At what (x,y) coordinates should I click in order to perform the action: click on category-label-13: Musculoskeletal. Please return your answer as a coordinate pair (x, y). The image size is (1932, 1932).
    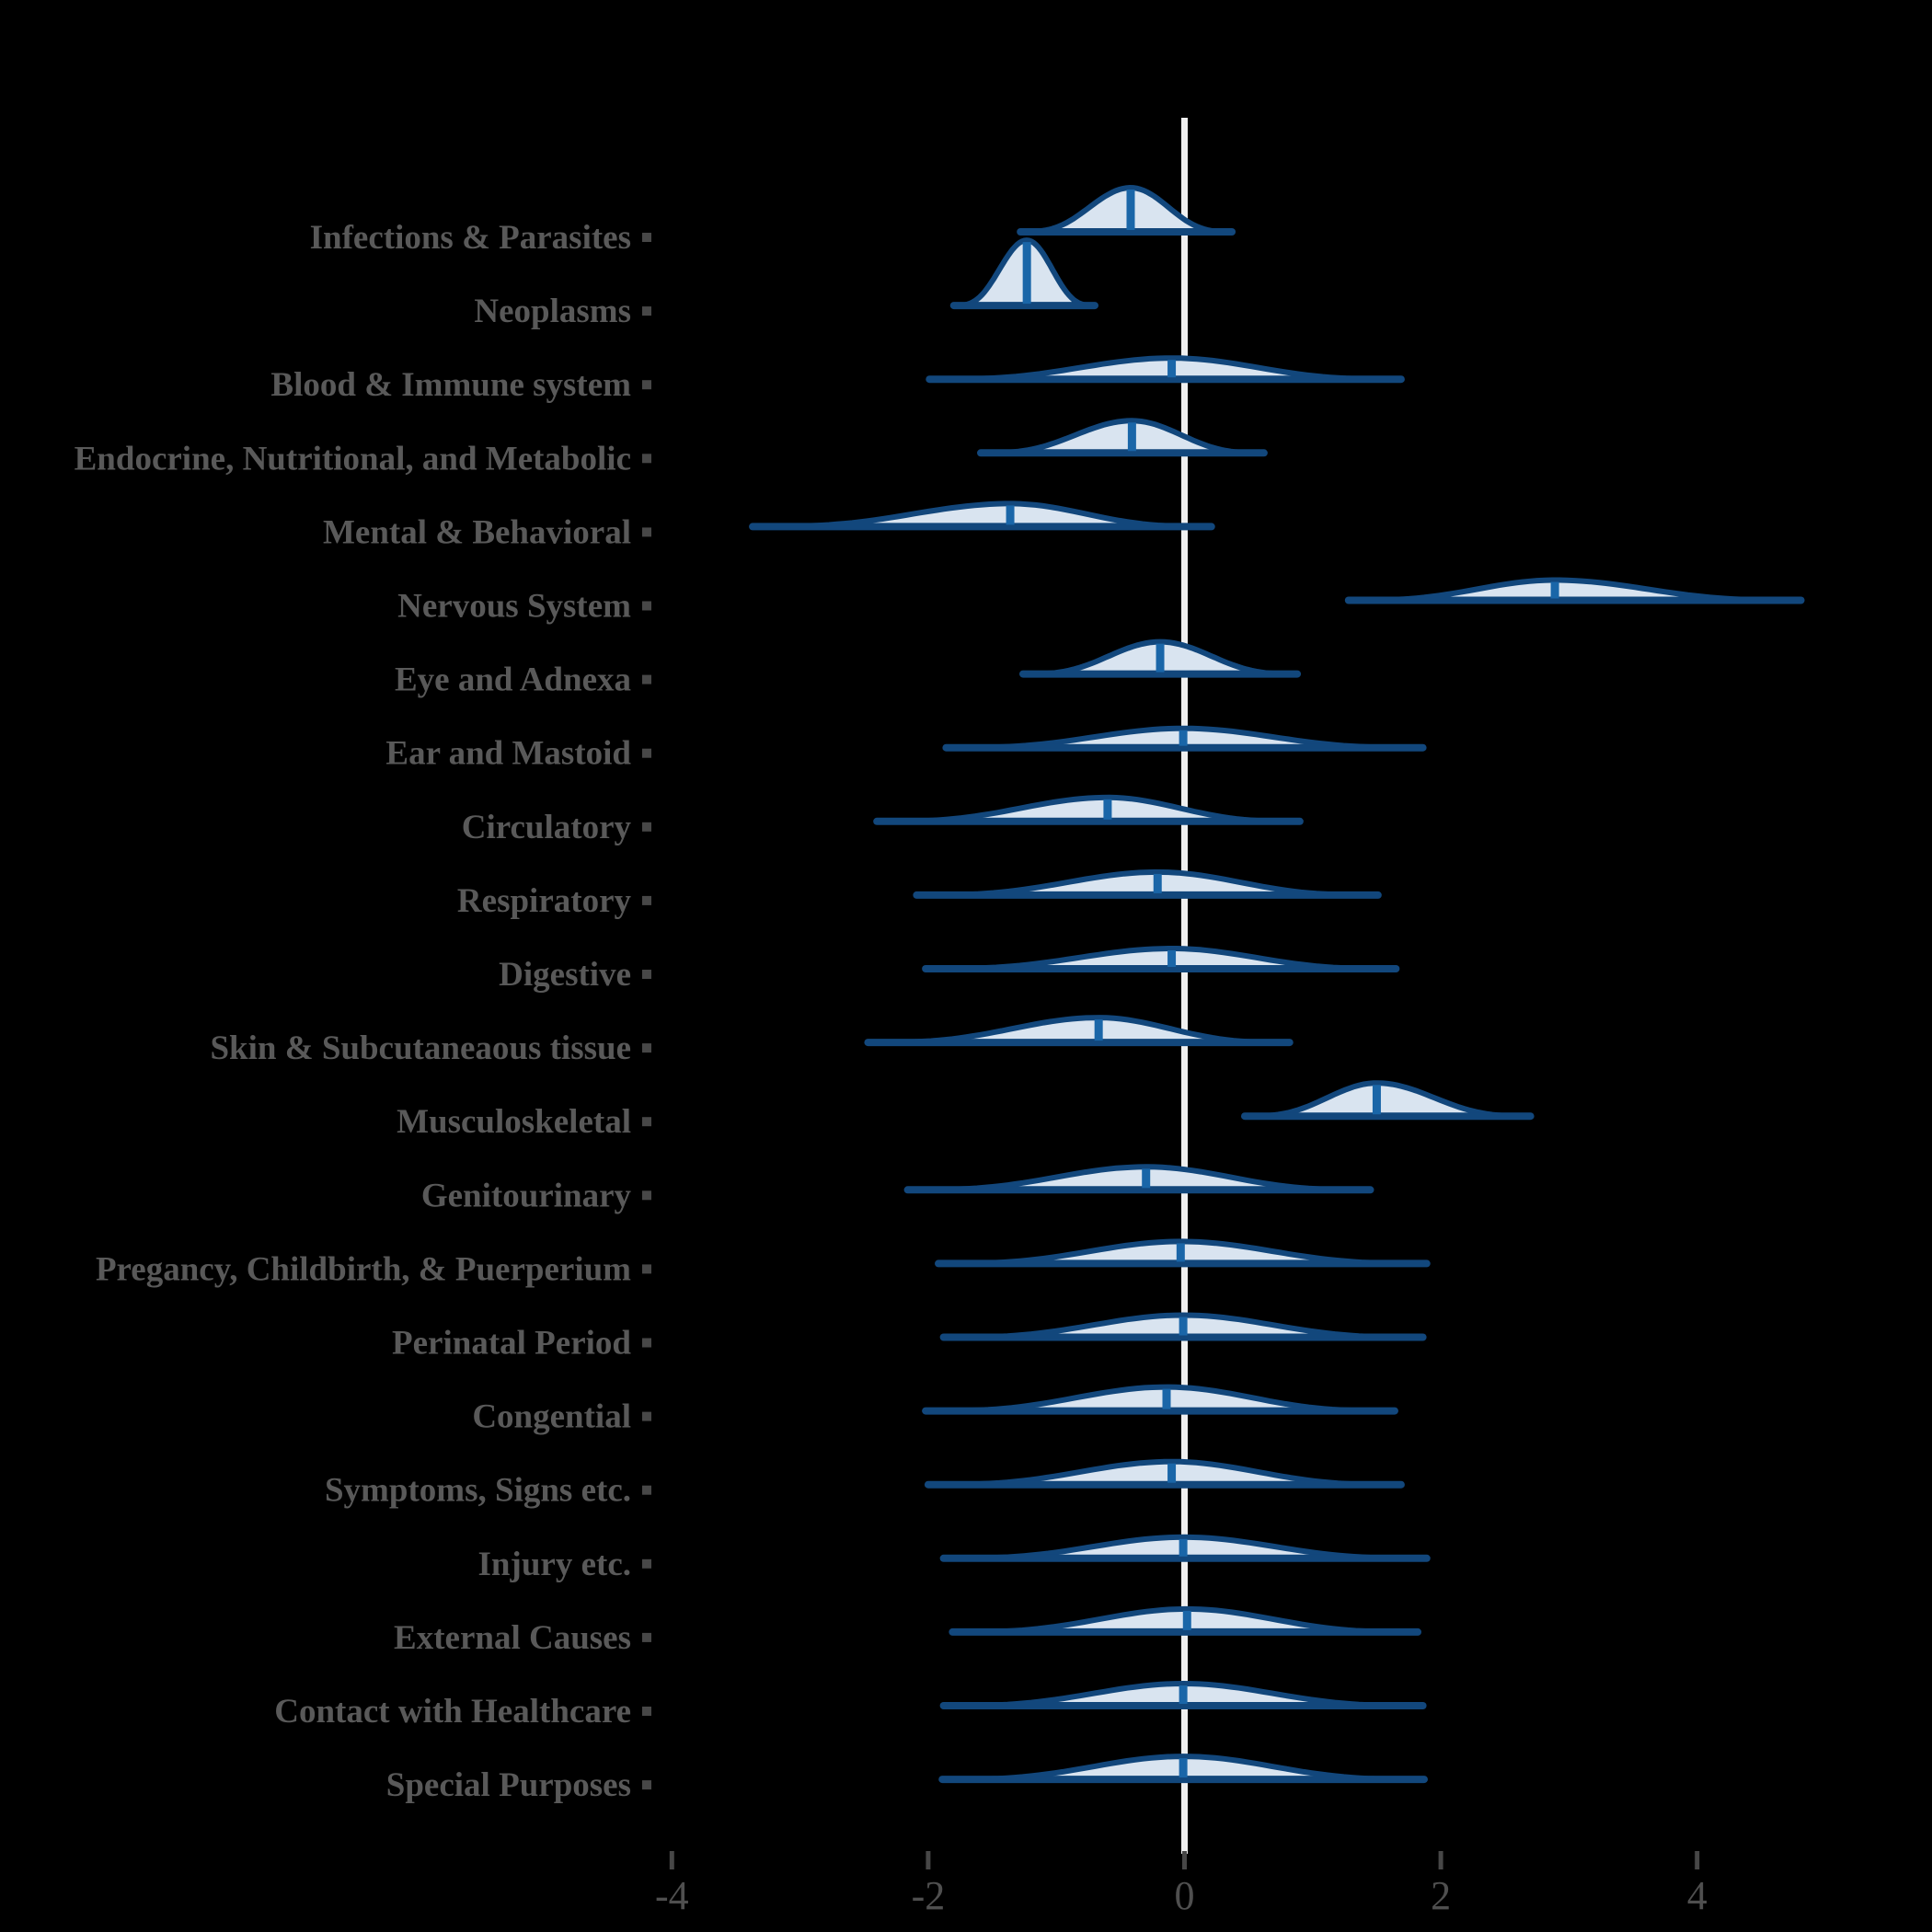
    Looking at the image, I should click on (514, 1122).